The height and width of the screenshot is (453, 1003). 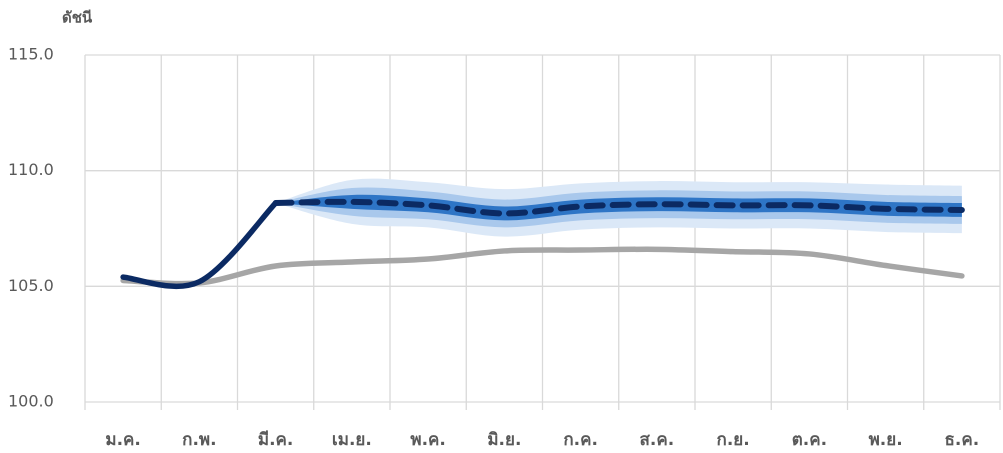 I want to click on x-tick-label: ส.ค., so click(x=657, y=440).